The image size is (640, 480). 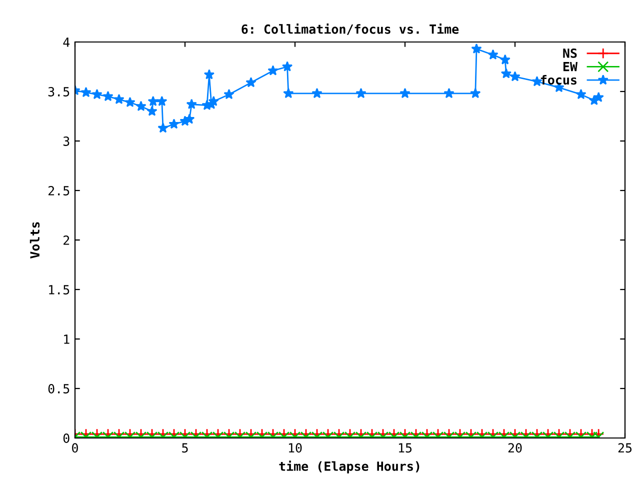 I want to click on legend-label: NS, so click(x=570, y=53).